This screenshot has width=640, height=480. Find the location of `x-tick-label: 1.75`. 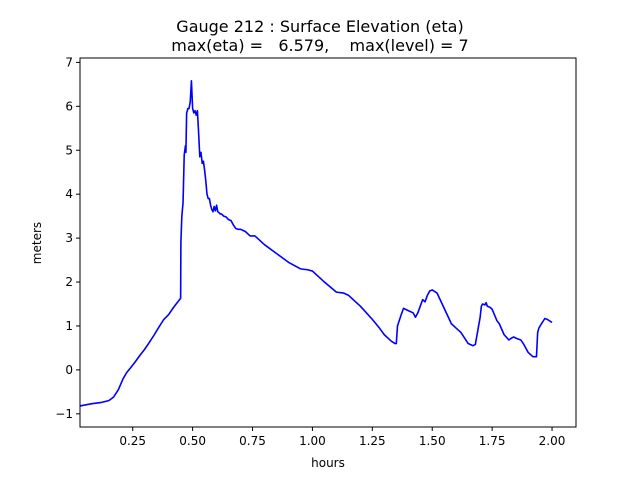

x-tick-label: 1.75 is located at coordinates (492, 441).